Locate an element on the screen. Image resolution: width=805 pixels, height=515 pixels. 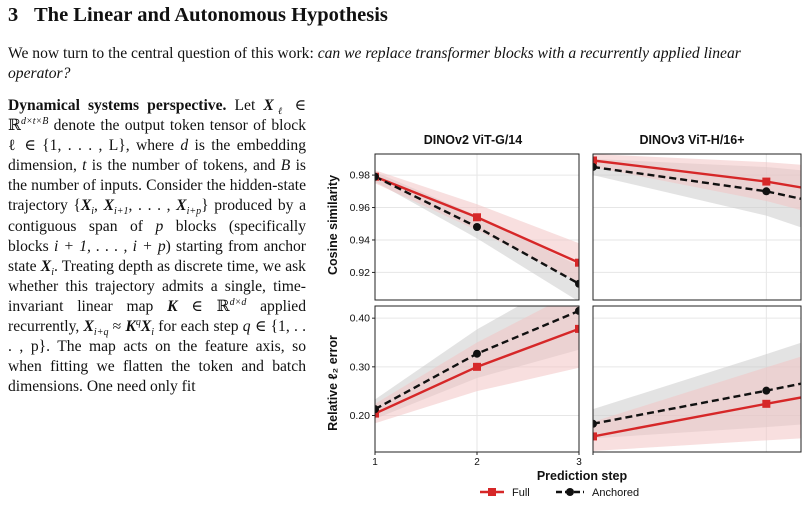
x-tick-label: 2 is located at coordinates (477, 462).